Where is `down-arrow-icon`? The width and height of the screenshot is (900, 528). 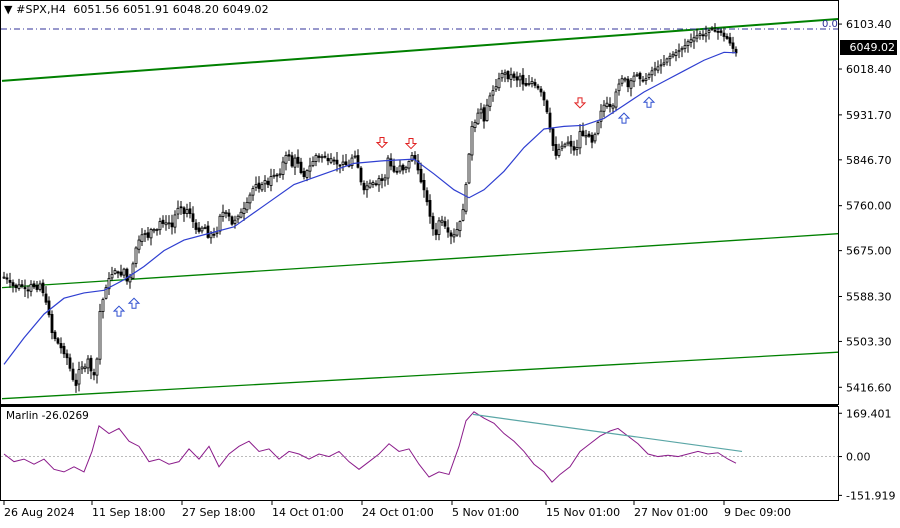
down-arrow-icon is located at coordinates (382, 143).